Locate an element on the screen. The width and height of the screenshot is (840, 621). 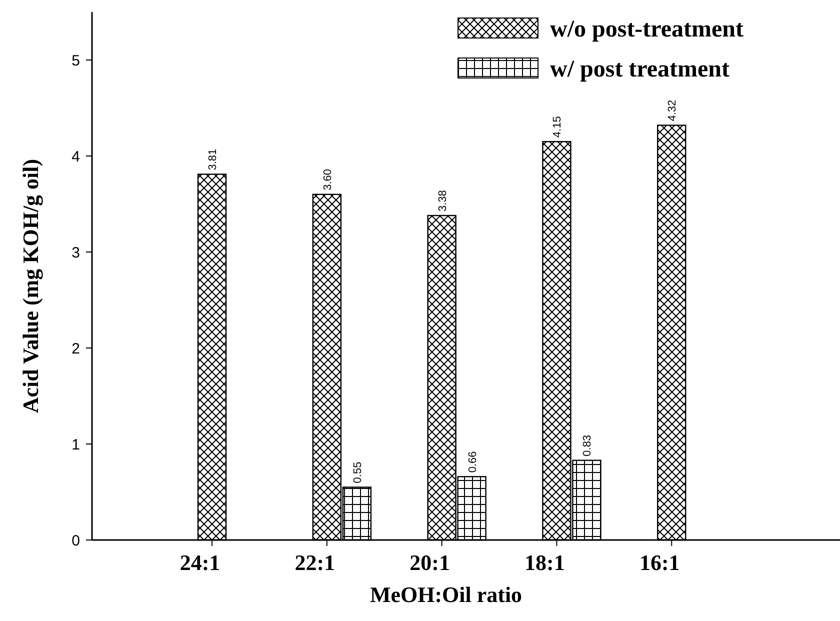
data-label: 4.32 is located at coordinates (672, 111).